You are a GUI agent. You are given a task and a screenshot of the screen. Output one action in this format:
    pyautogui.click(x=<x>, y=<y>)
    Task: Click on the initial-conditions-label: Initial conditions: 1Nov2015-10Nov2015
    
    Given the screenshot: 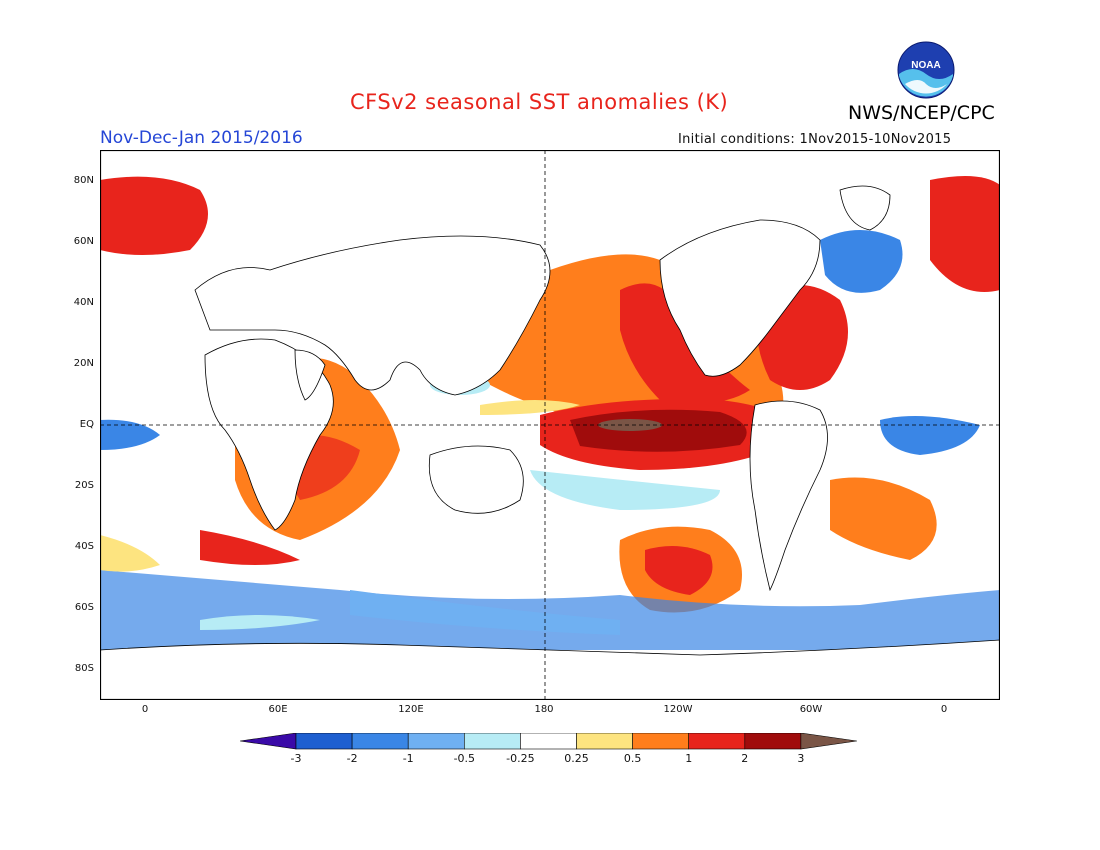 What is the action you would take?
    pyautogui.click(x=815, y=139)
    